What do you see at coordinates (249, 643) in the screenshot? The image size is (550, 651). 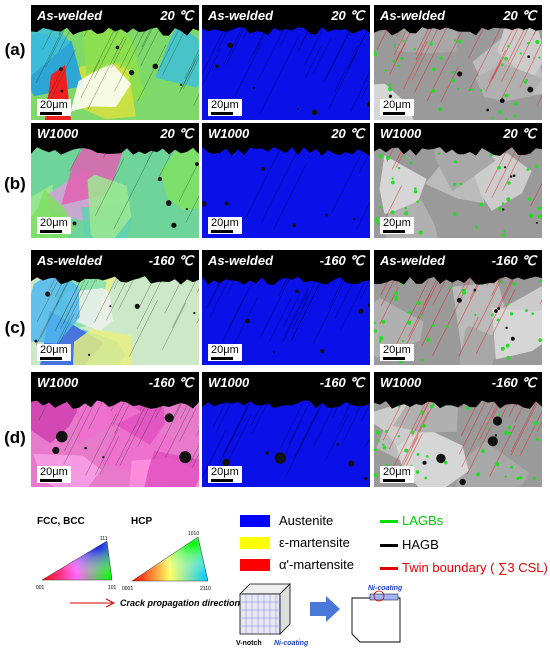 I see `v-notch-label: V-notch` at bounding box center [249, 643].